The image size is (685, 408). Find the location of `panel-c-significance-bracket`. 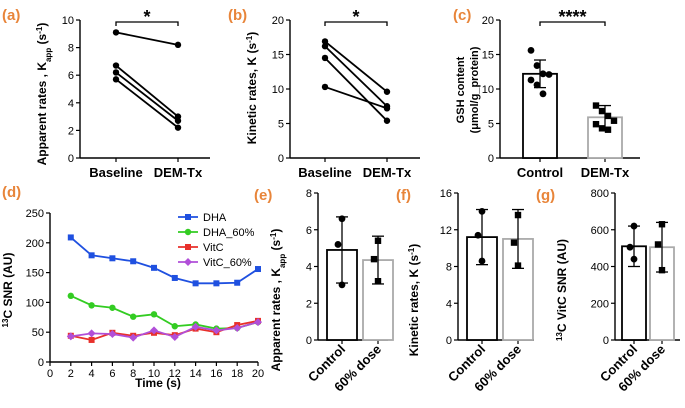

panel-c-significance-bracket is located at coordinates (572, 23).